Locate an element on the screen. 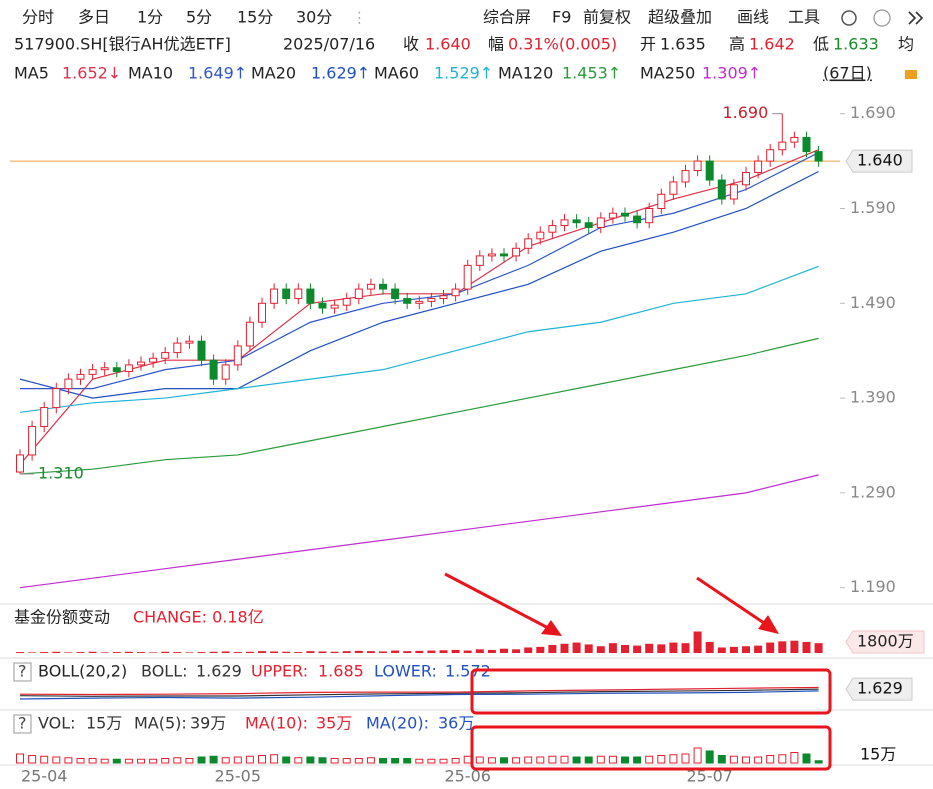 The height and width of the screenshot is (789, 933). quote-high: 1.642 is located at coordinates (772, 44).